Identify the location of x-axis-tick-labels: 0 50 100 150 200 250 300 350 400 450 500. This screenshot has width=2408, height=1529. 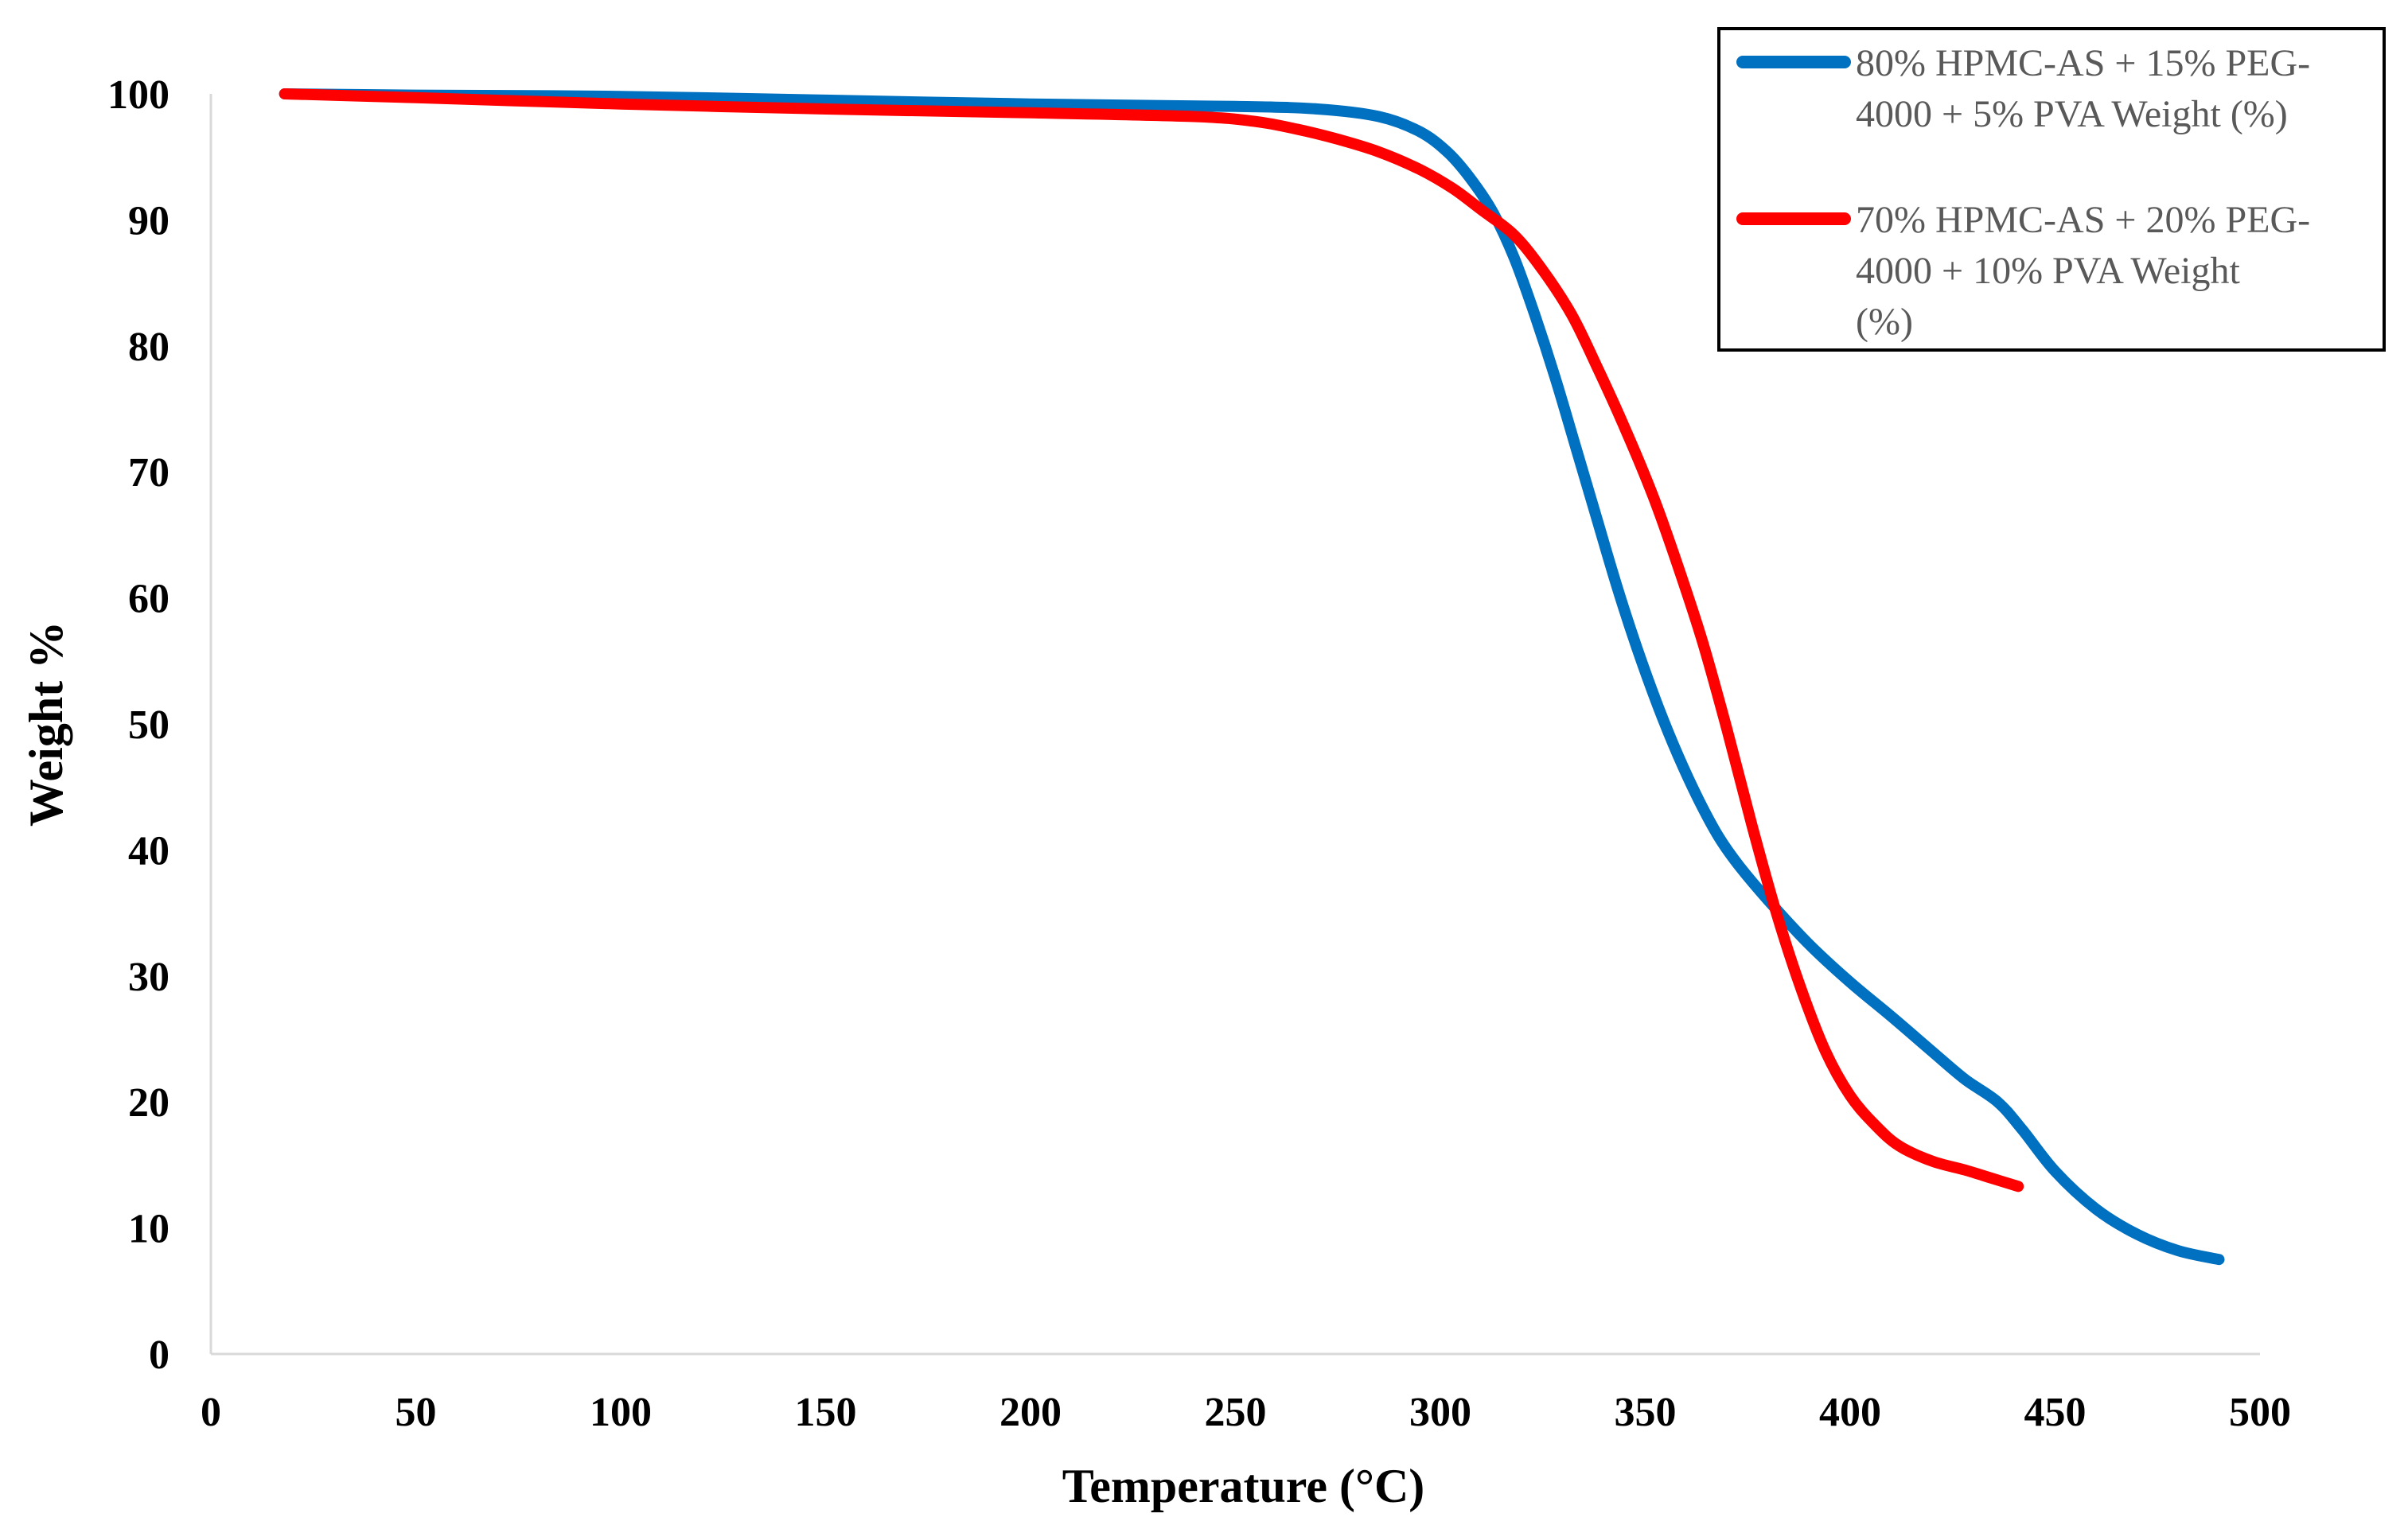
(1246, 1413).